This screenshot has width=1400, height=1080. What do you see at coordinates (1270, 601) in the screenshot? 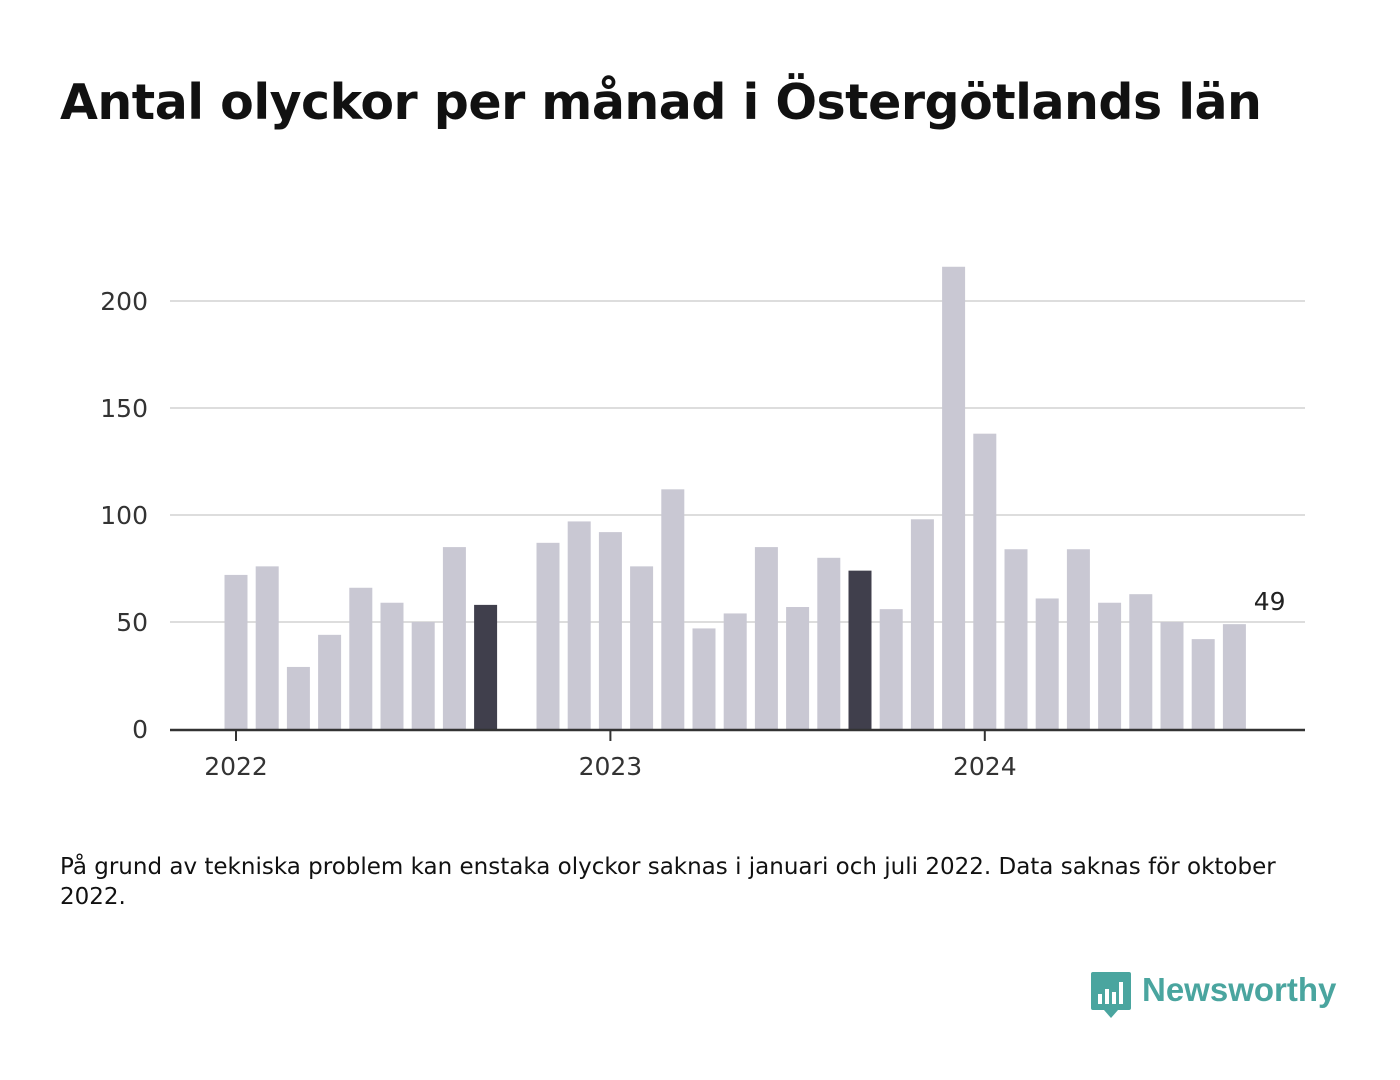
I see `data-label-latest: 49` at bounding box center [1270, 601].